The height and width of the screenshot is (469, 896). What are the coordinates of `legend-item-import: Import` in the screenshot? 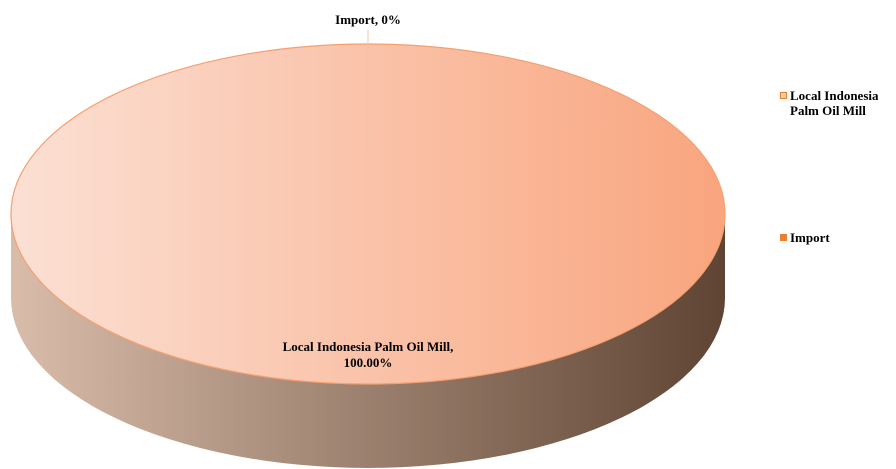 It's located at (838, 237).